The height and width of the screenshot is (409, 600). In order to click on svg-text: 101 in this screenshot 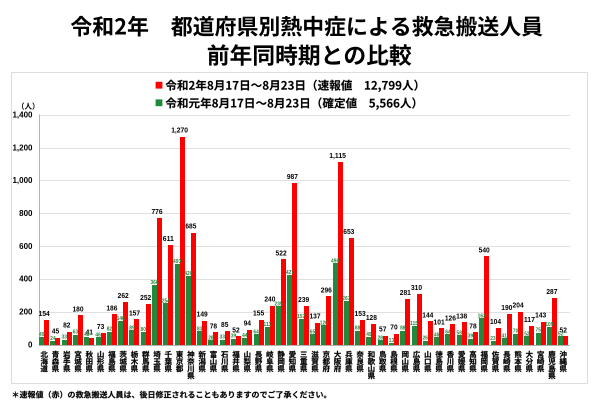, I will do `click(439, 322)`.